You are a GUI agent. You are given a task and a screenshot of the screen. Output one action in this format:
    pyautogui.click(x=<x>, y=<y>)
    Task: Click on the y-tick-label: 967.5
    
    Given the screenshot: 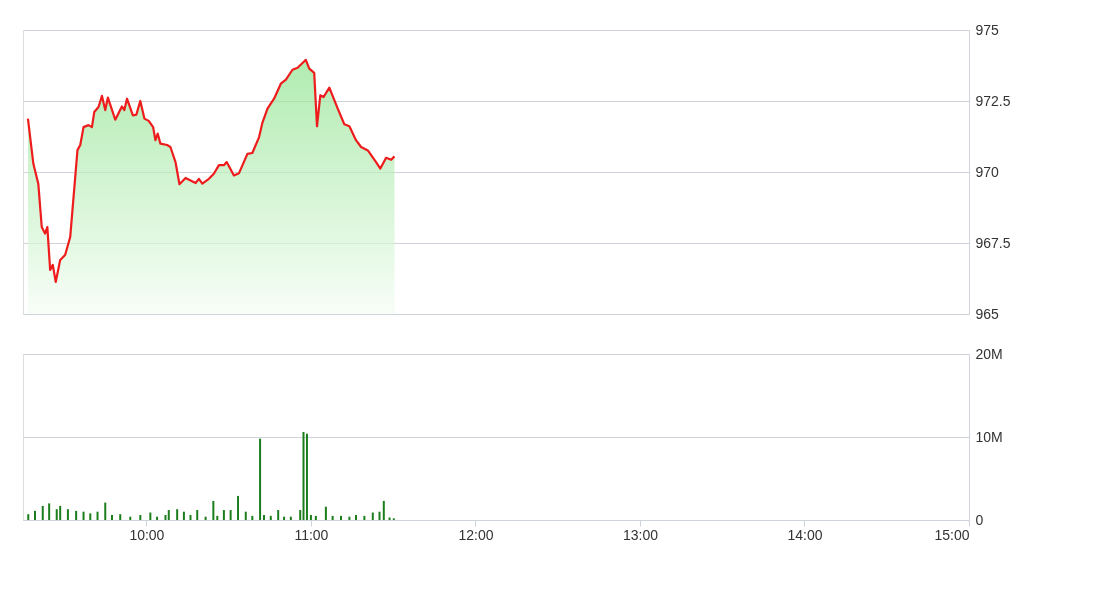 What is the action you would take?
    pyautogui.click(x=993, y=242)
    